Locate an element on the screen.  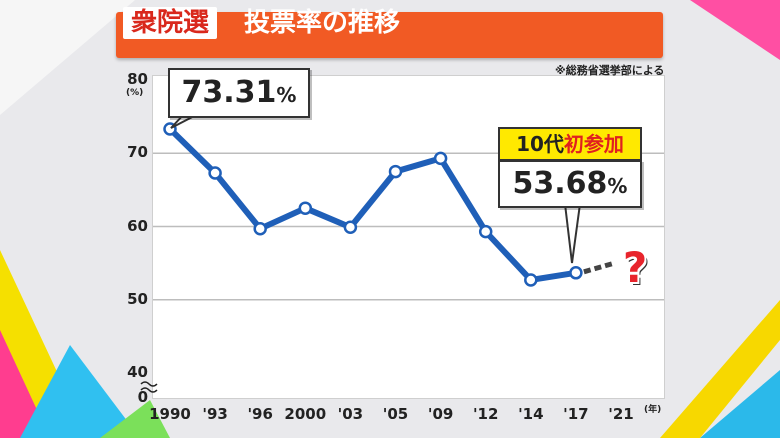
projection-dashed-line is located at coordinates (598, 268).